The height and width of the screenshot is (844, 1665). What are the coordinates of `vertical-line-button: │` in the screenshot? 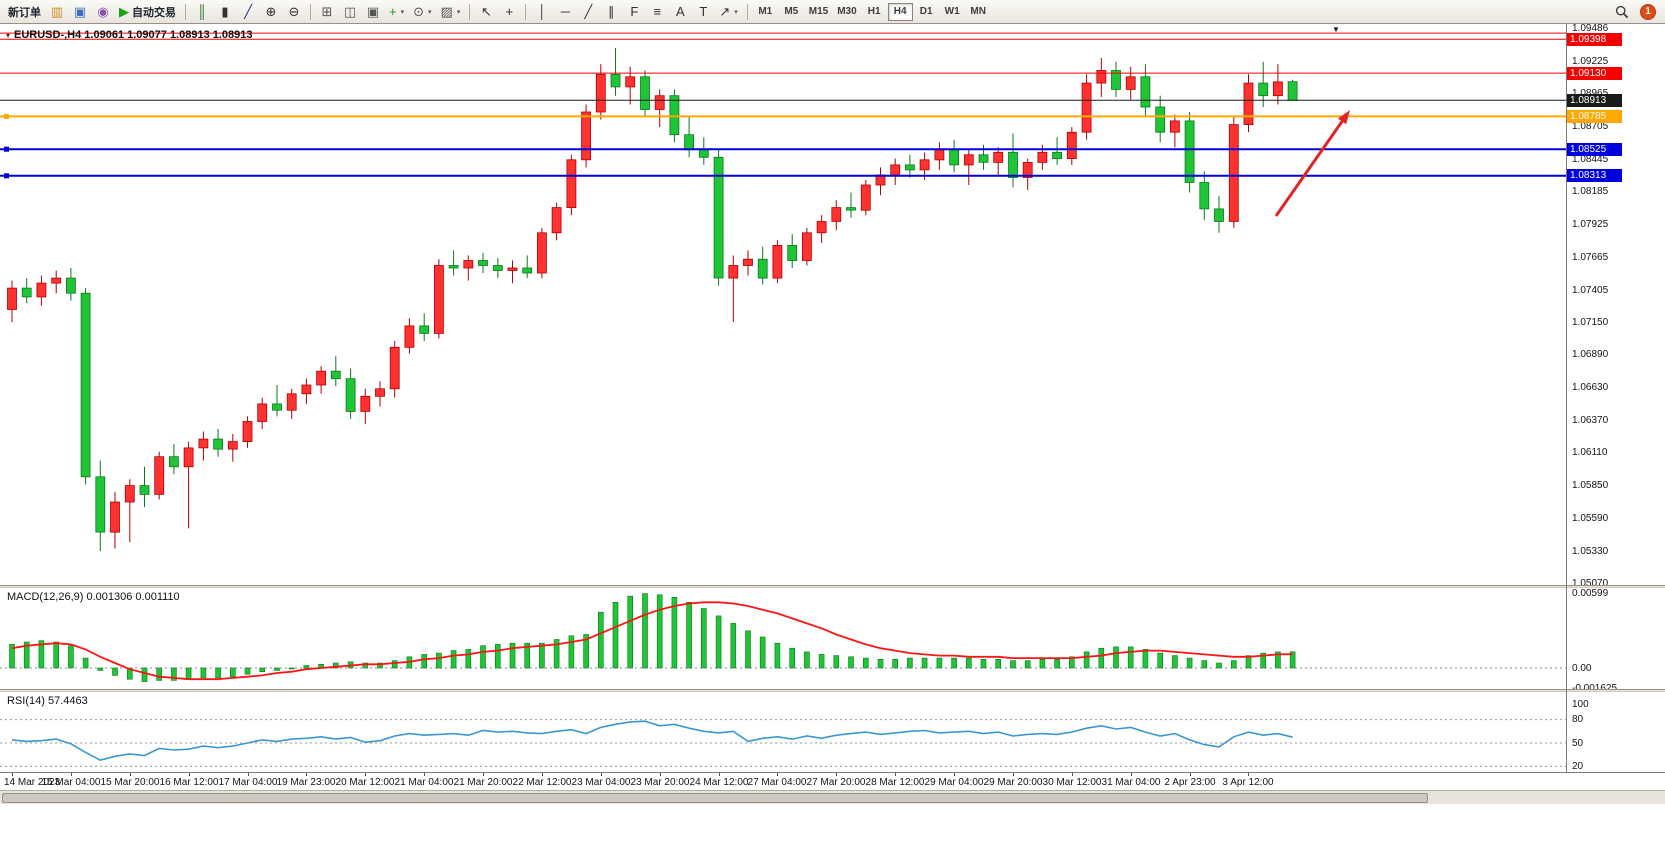 It's located at (542, 12).